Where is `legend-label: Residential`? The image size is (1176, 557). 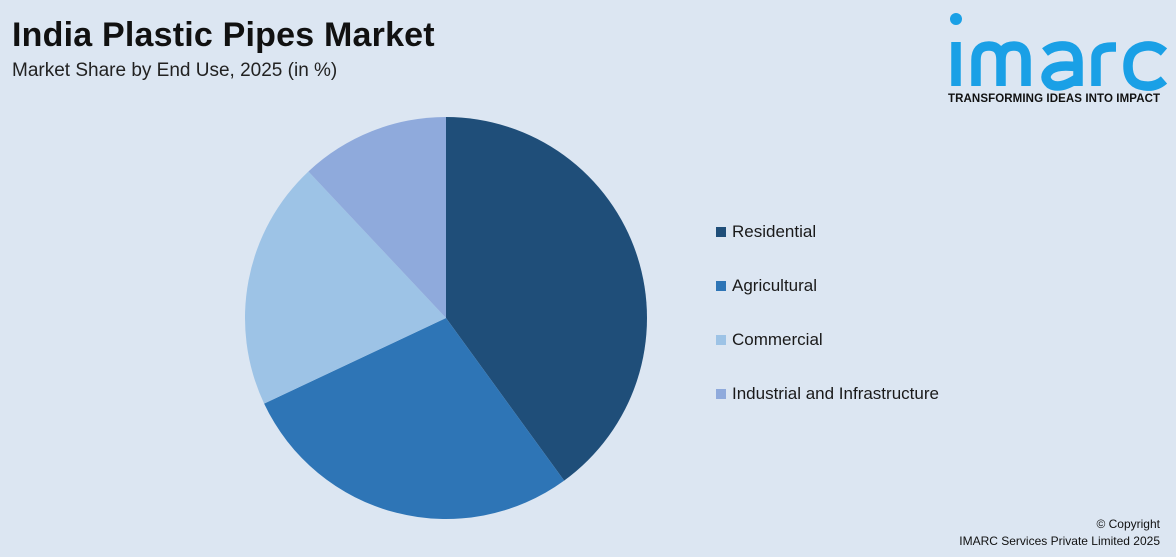 legend-label: Residential is located at coordinates (774, 231).